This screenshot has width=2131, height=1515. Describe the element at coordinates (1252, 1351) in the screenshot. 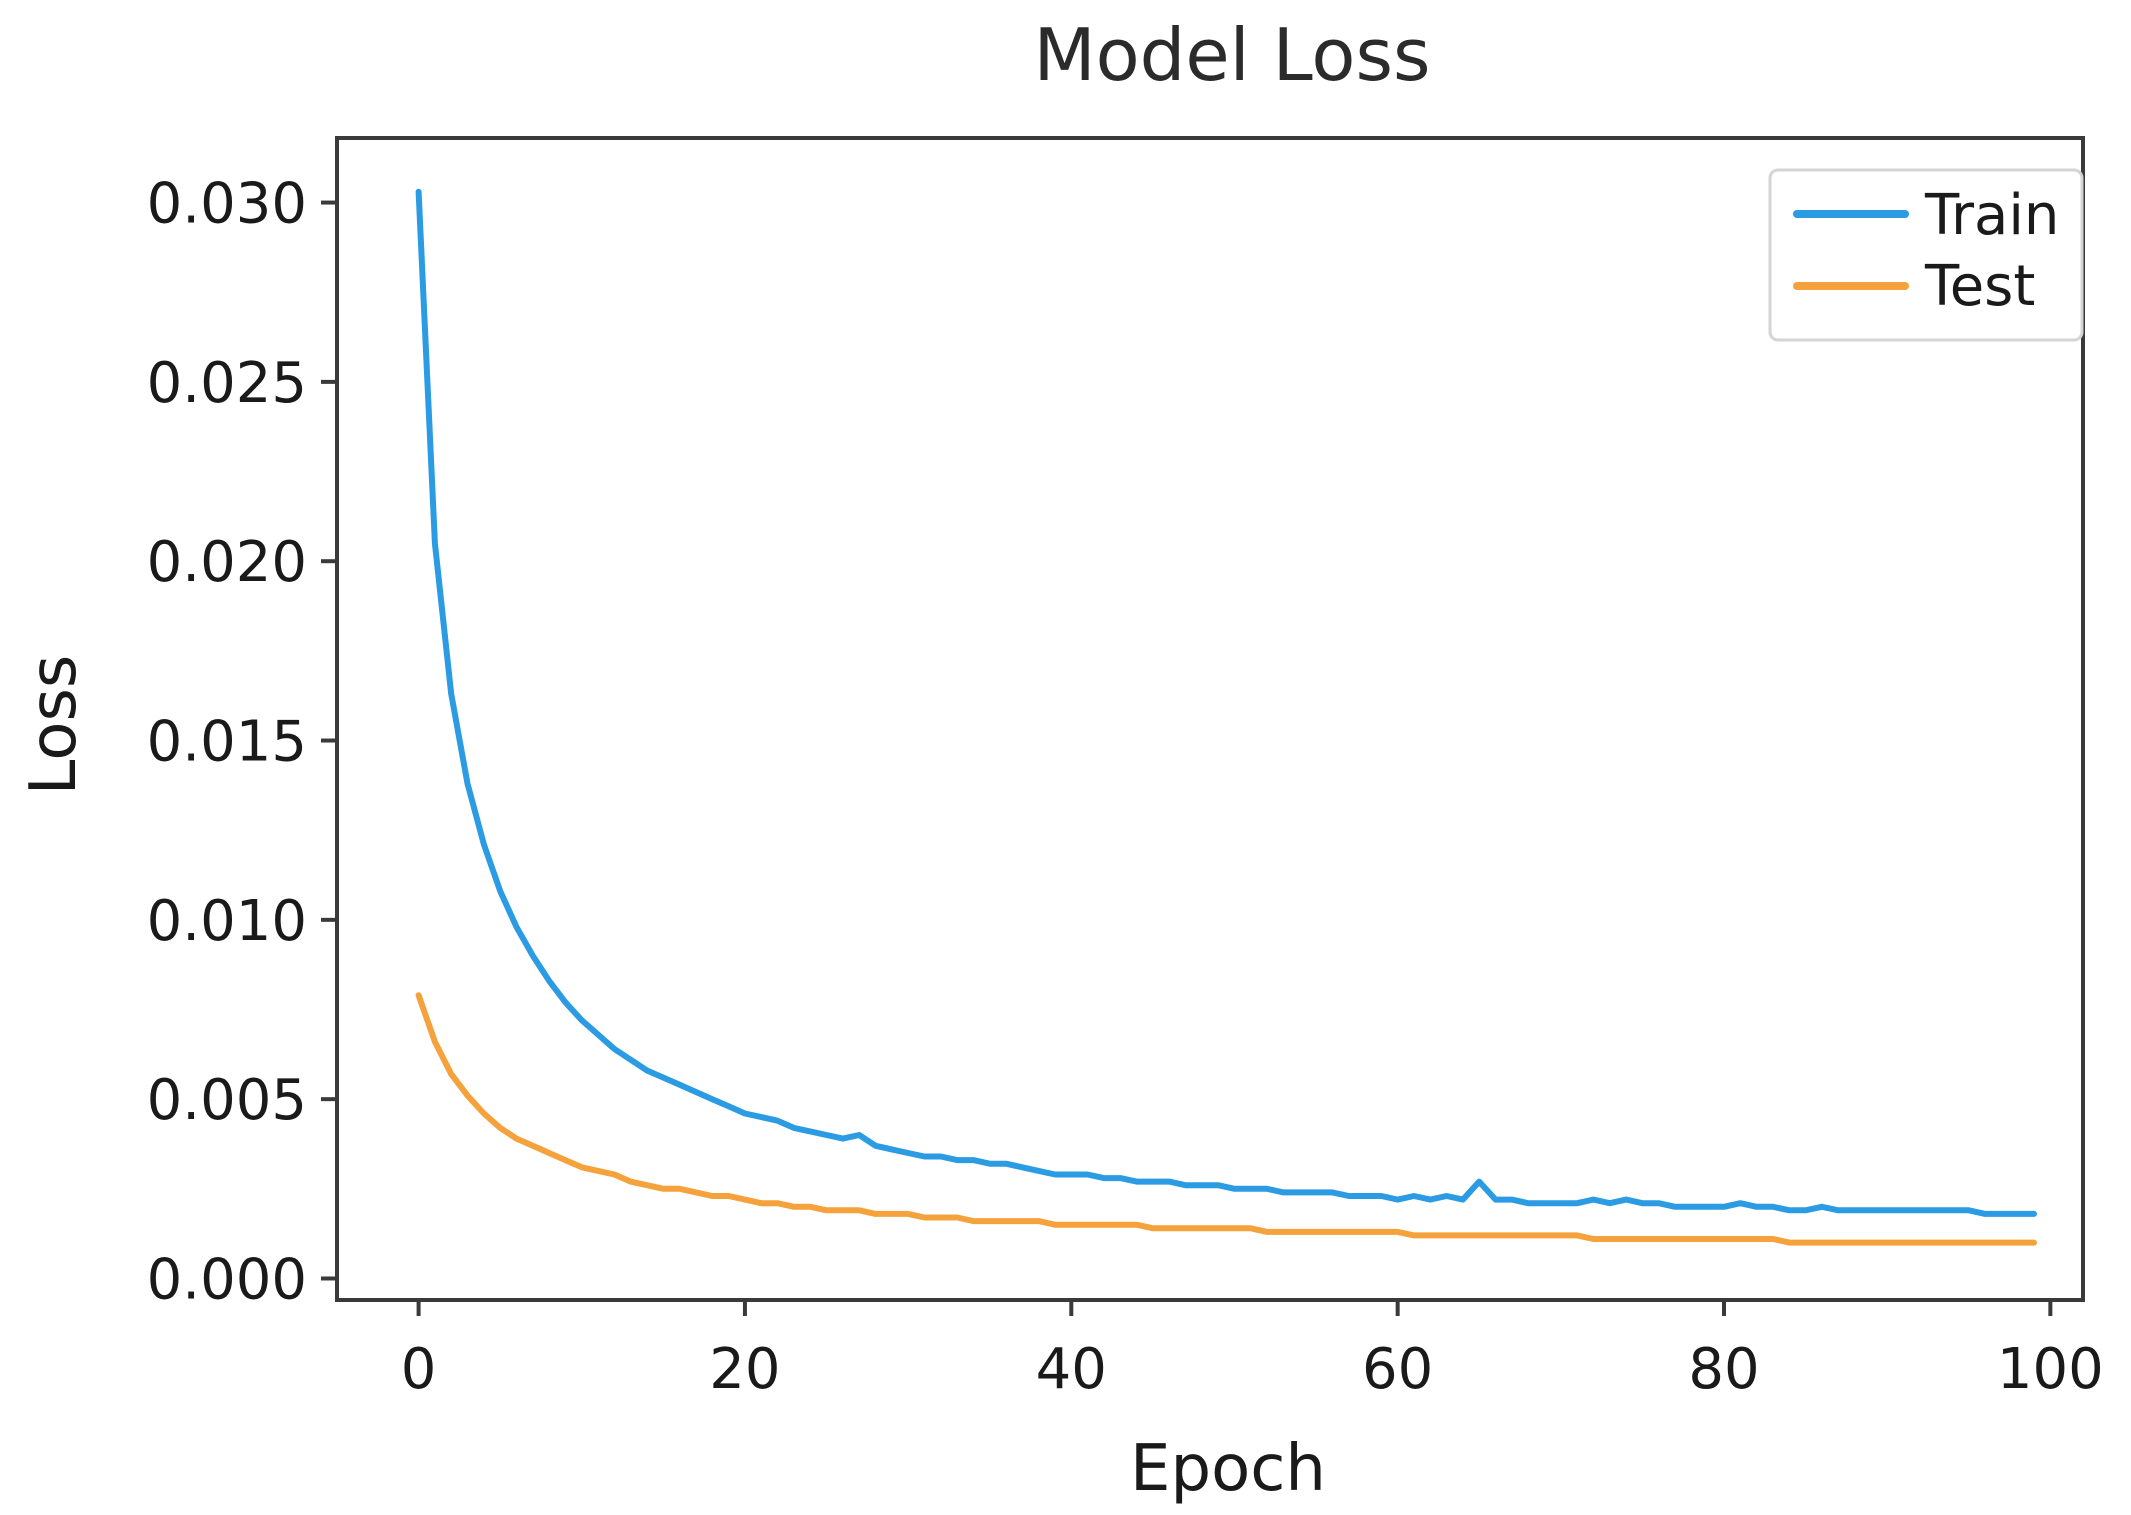

I see `x-axis-ticks: 0 20 40 60 80 100` at that location.